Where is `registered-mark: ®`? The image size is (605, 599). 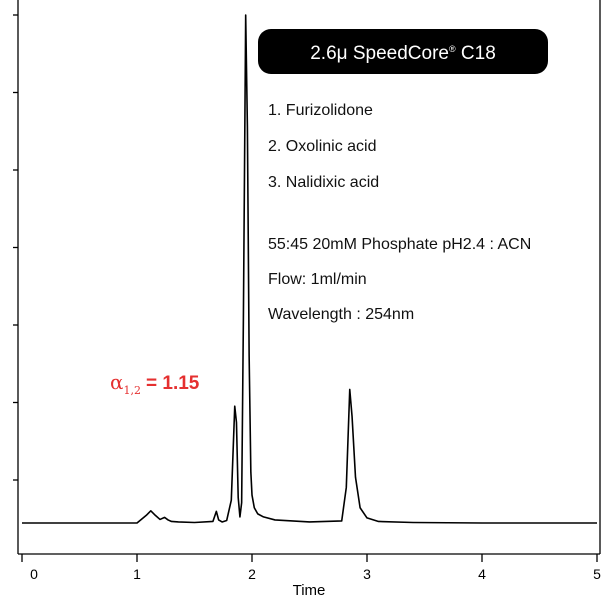 registered-mark: ® is located at coordinates (452, 49).